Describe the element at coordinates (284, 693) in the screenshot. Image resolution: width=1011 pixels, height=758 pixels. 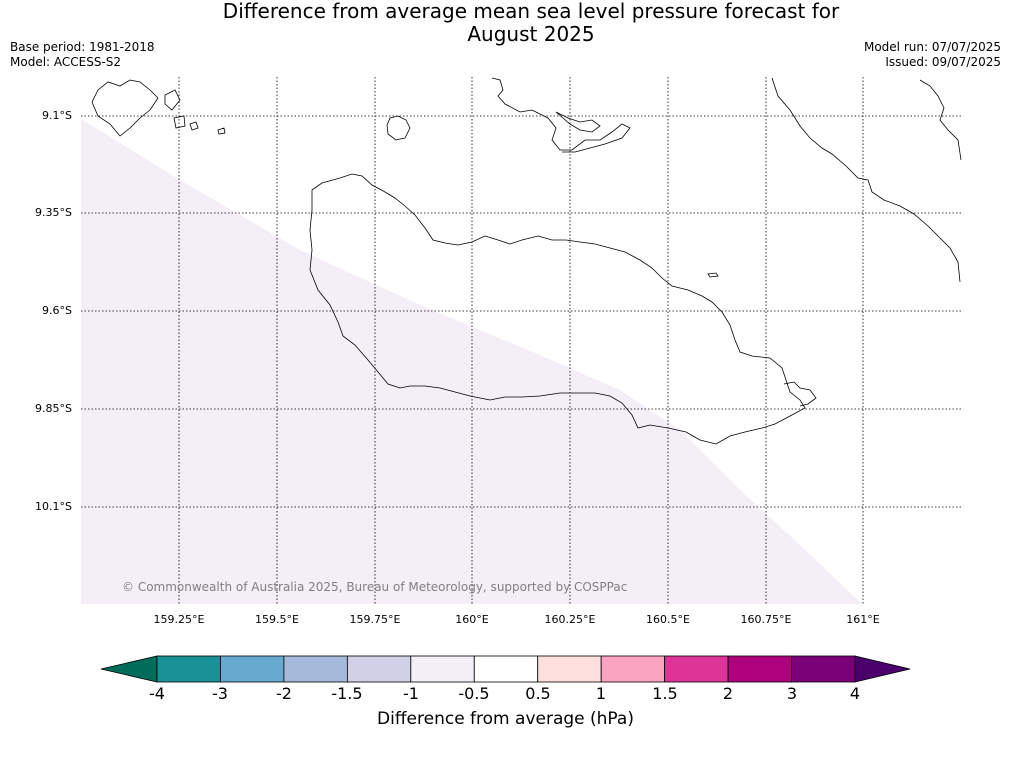
I see `cbar-tick-label: -2` at that location.